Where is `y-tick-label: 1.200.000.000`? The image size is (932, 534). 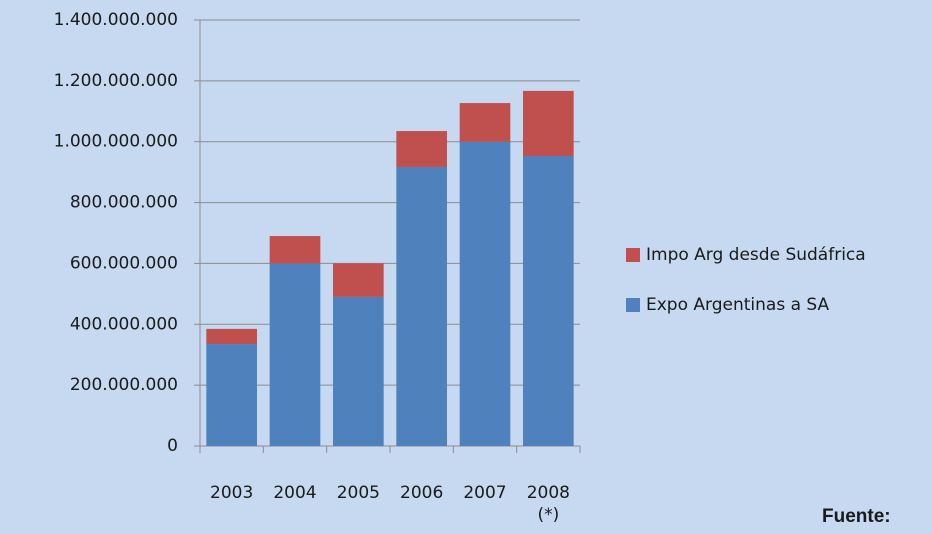
y-tick-label: 1.200.000.000 is located at coordinates (116, 81).